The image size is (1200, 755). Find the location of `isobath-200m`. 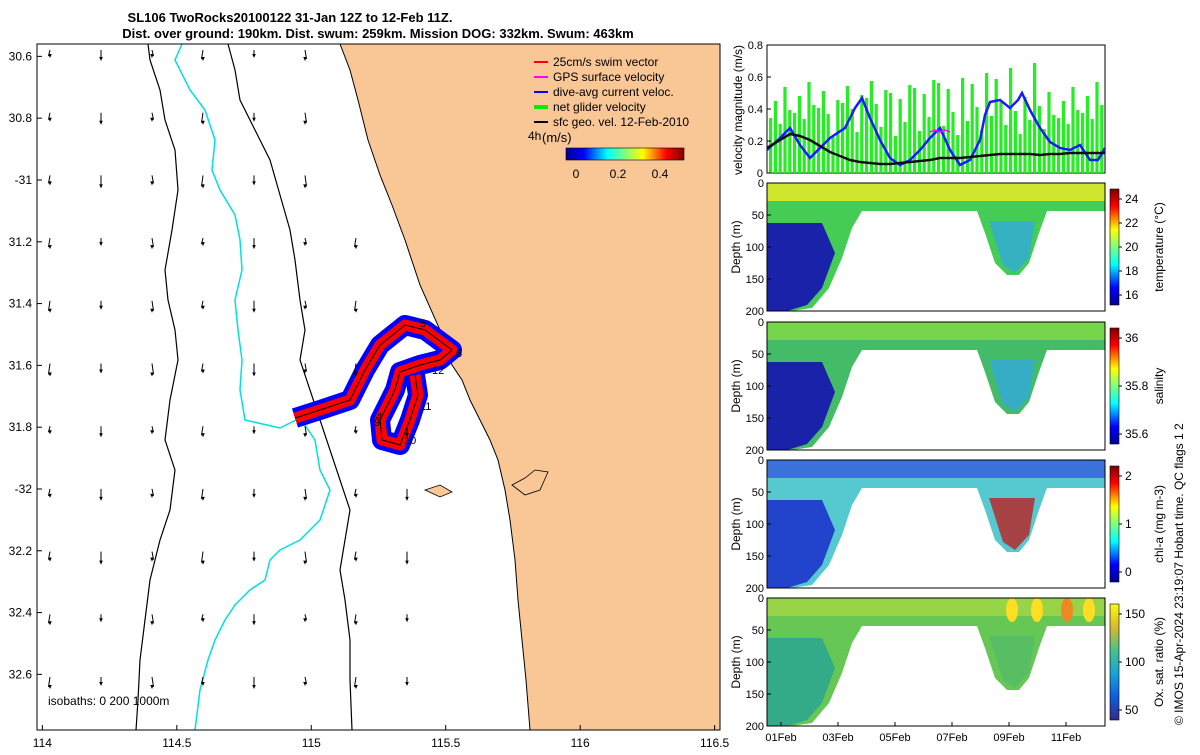

isobath-200m is located at coordinates (252, 387).